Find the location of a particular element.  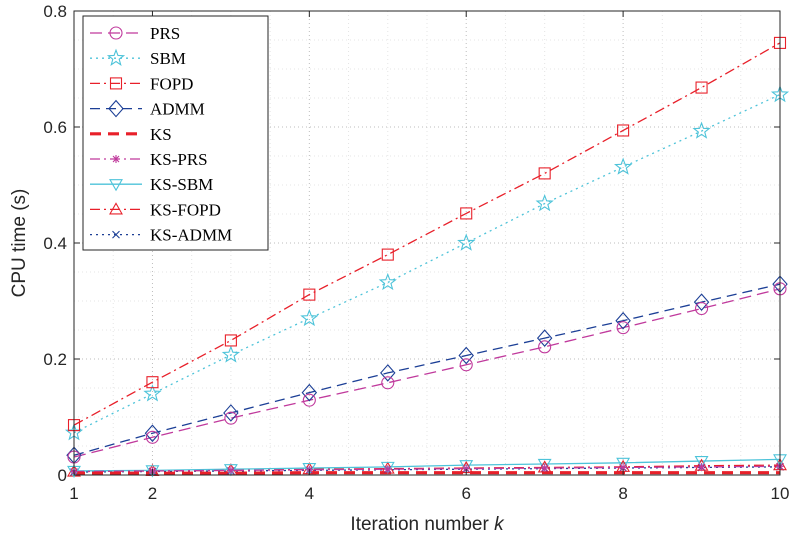

y-tick-label: 0.4 is located at coordinates (55, 243).